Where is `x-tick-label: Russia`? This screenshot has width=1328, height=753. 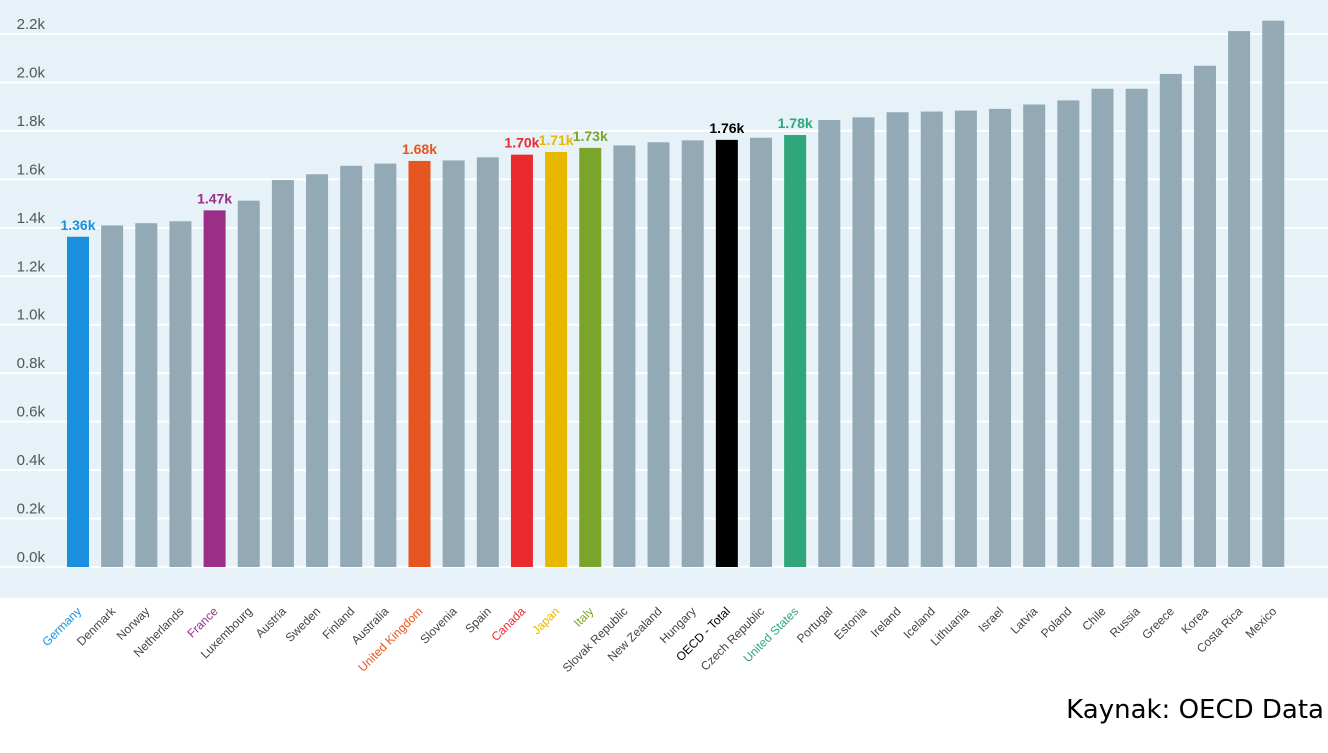
x-tick-label: Russia is located at coordinates (1125, 622).